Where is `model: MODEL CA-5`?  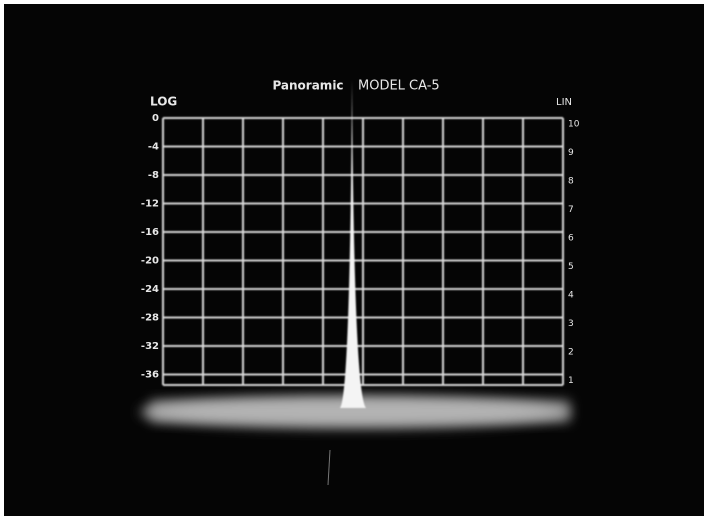
model: MODEL CA-5 is located at coordinates (399, 86).